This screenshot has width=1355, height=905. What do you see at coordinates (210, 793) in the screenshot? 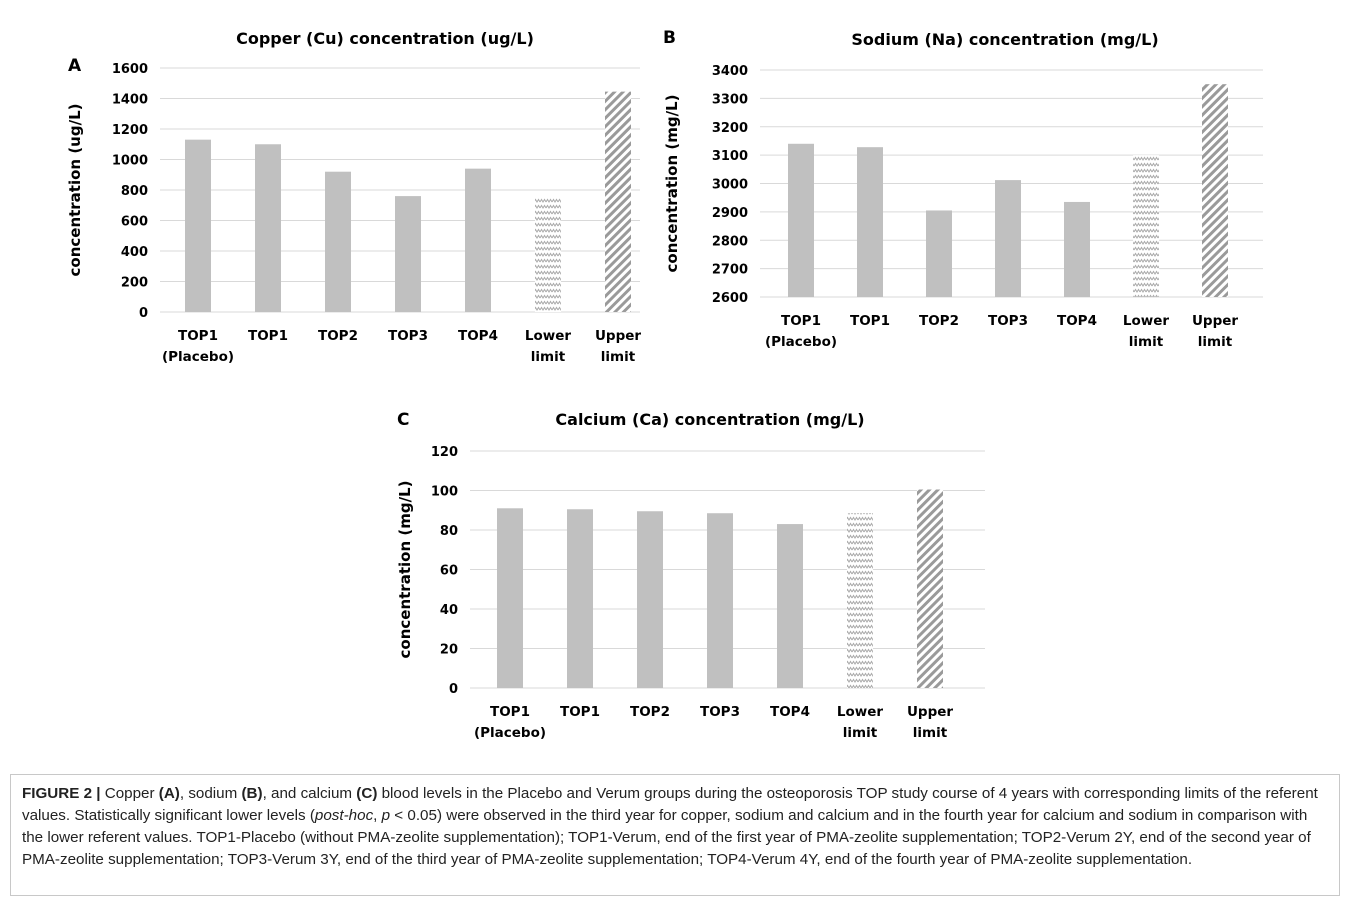
I see `caption-text: , sodium` at bounding box center [210, 793].